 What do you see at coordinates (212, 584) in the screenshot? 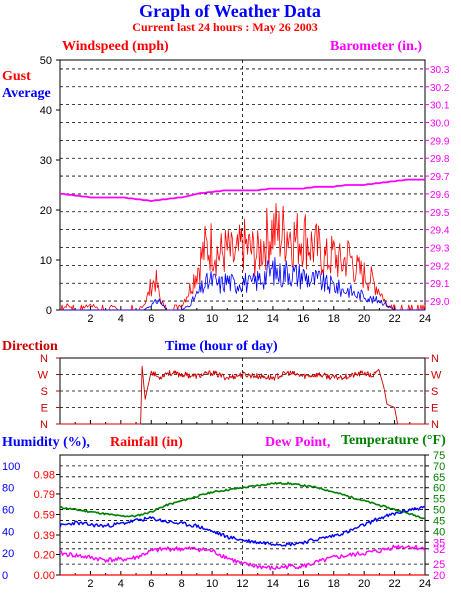
I see `humidity-xtick-label: 10` at bounding box center [212, 584].